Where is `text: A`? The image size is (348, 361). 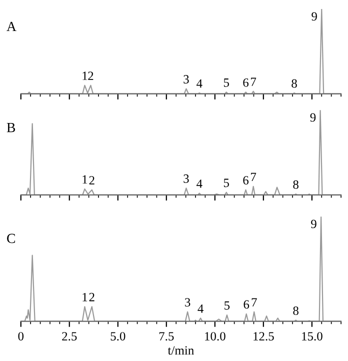
text: A is located at coordinates (11, 27).